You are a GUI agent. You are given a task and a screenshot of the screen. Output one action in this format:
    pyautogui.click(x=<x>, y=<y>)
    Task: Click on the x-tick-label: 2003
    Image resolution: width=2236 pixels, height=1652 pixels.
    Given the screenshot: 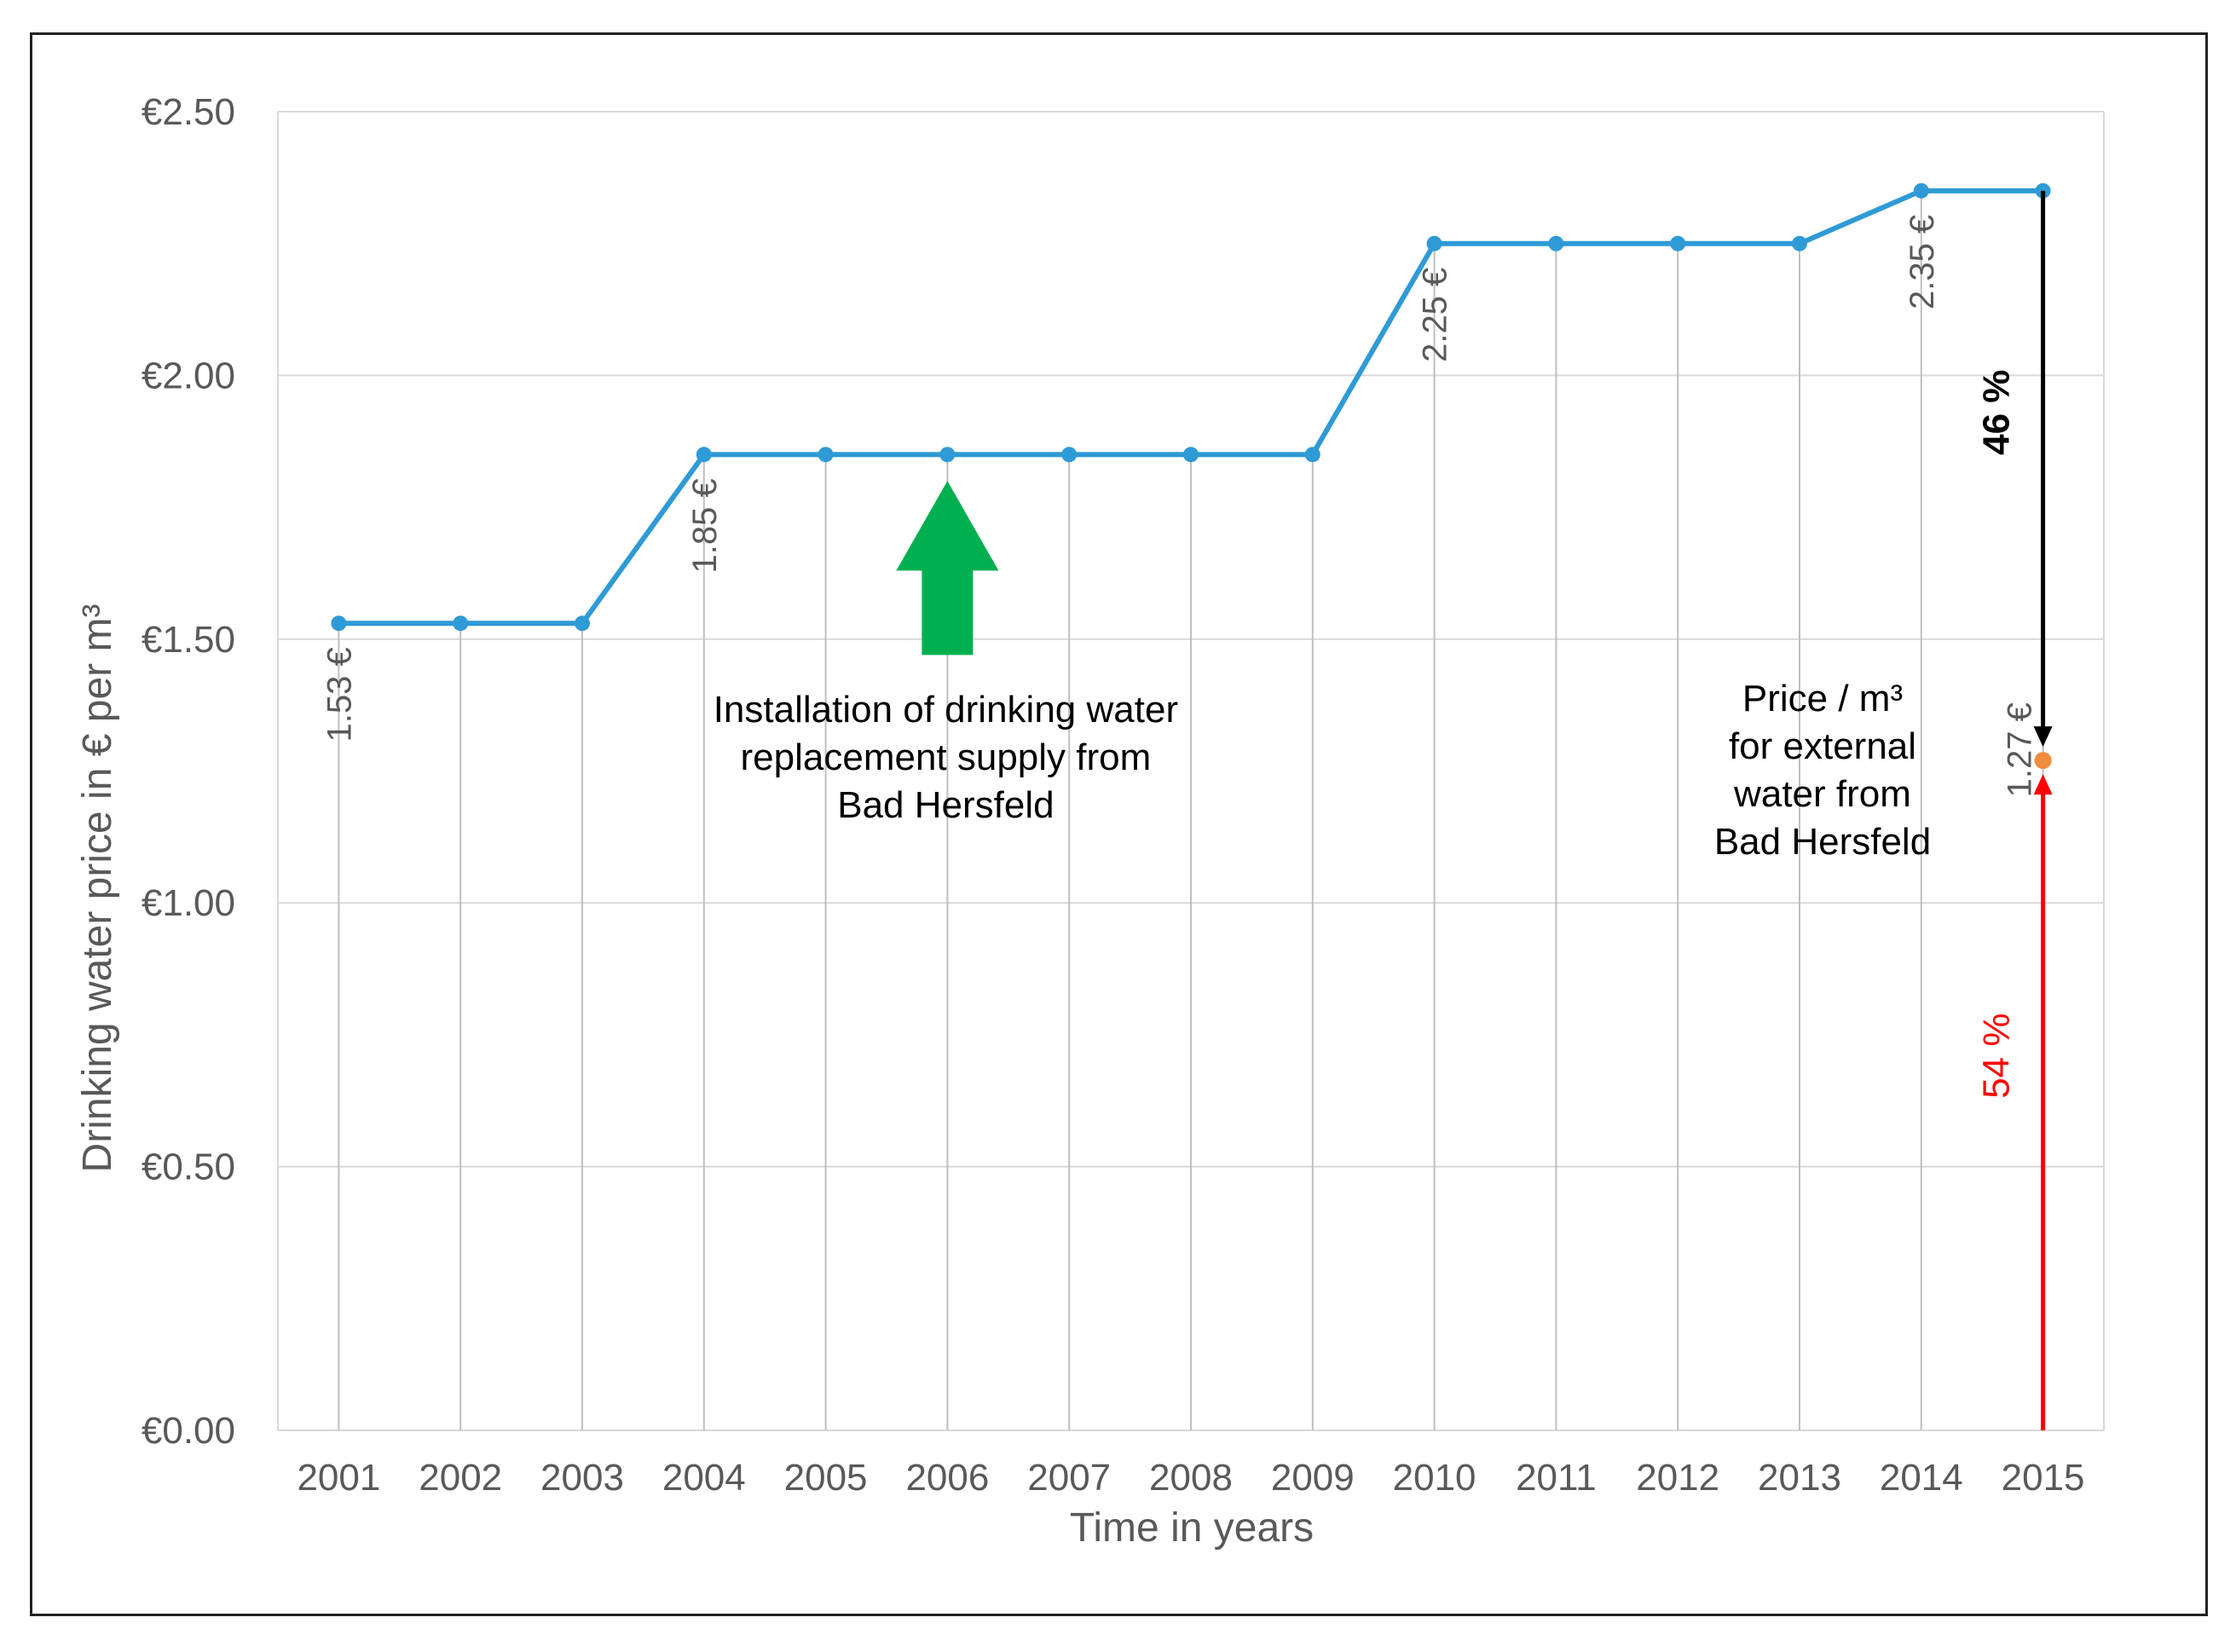 What is the action you would take?
    pyautogui.click(x=582, y=1478)
    